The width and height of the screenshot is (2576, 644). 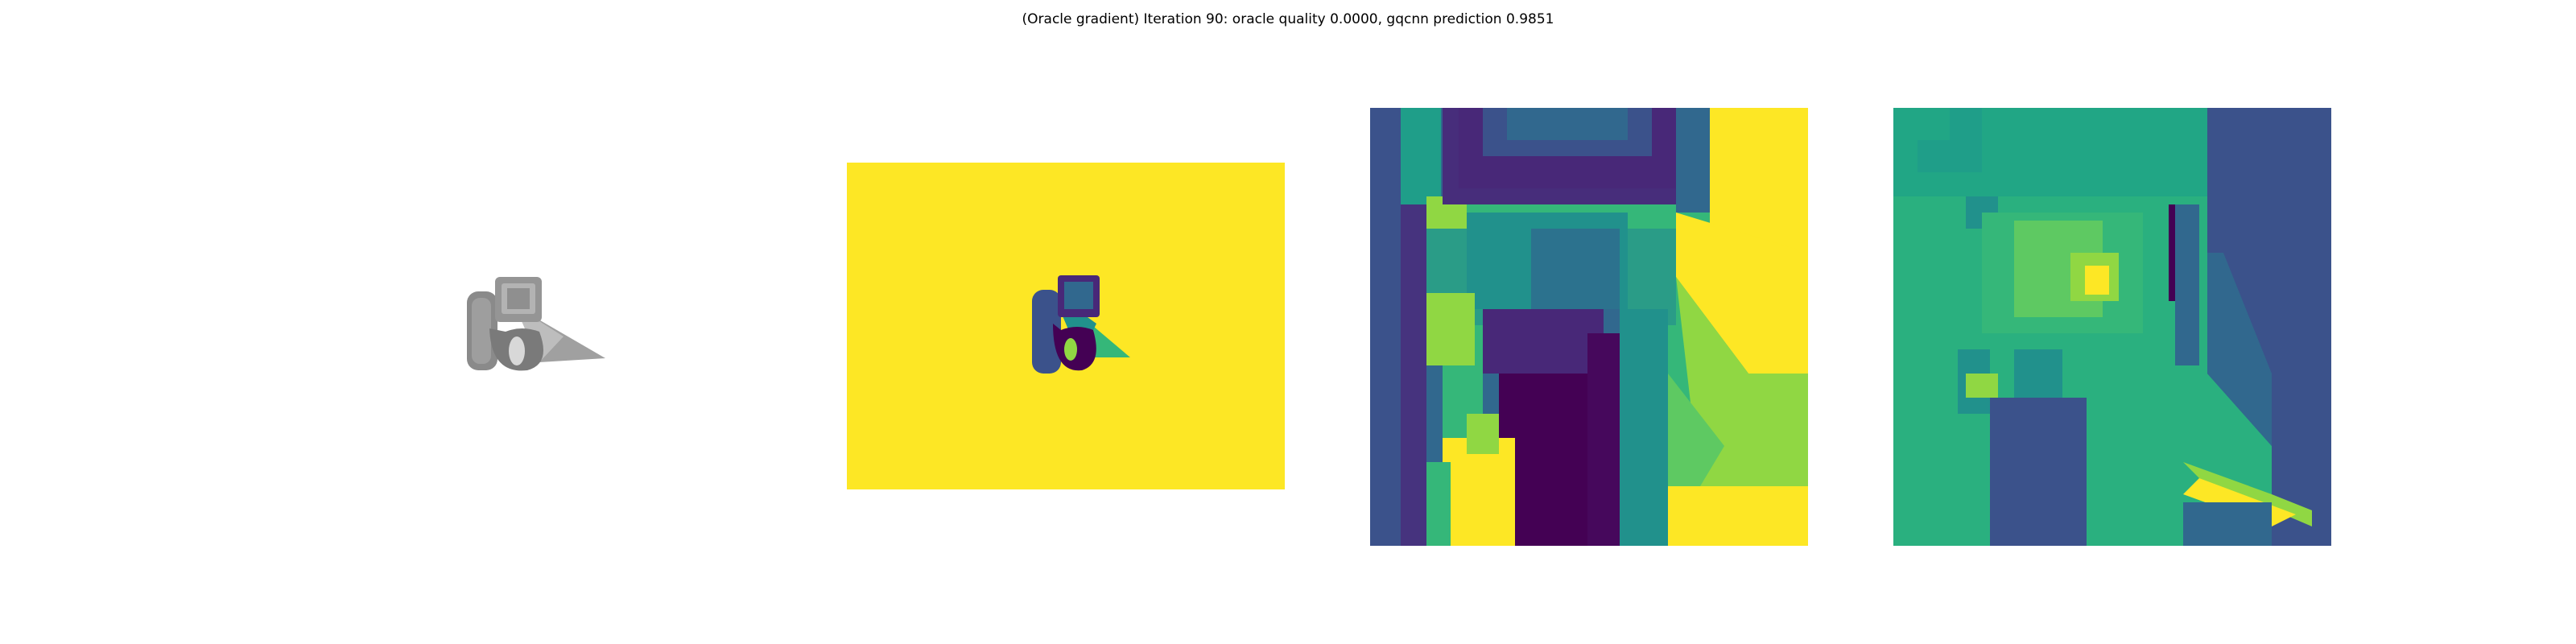 I want to click on depth-crop-image, so click(x=1589, y=327).